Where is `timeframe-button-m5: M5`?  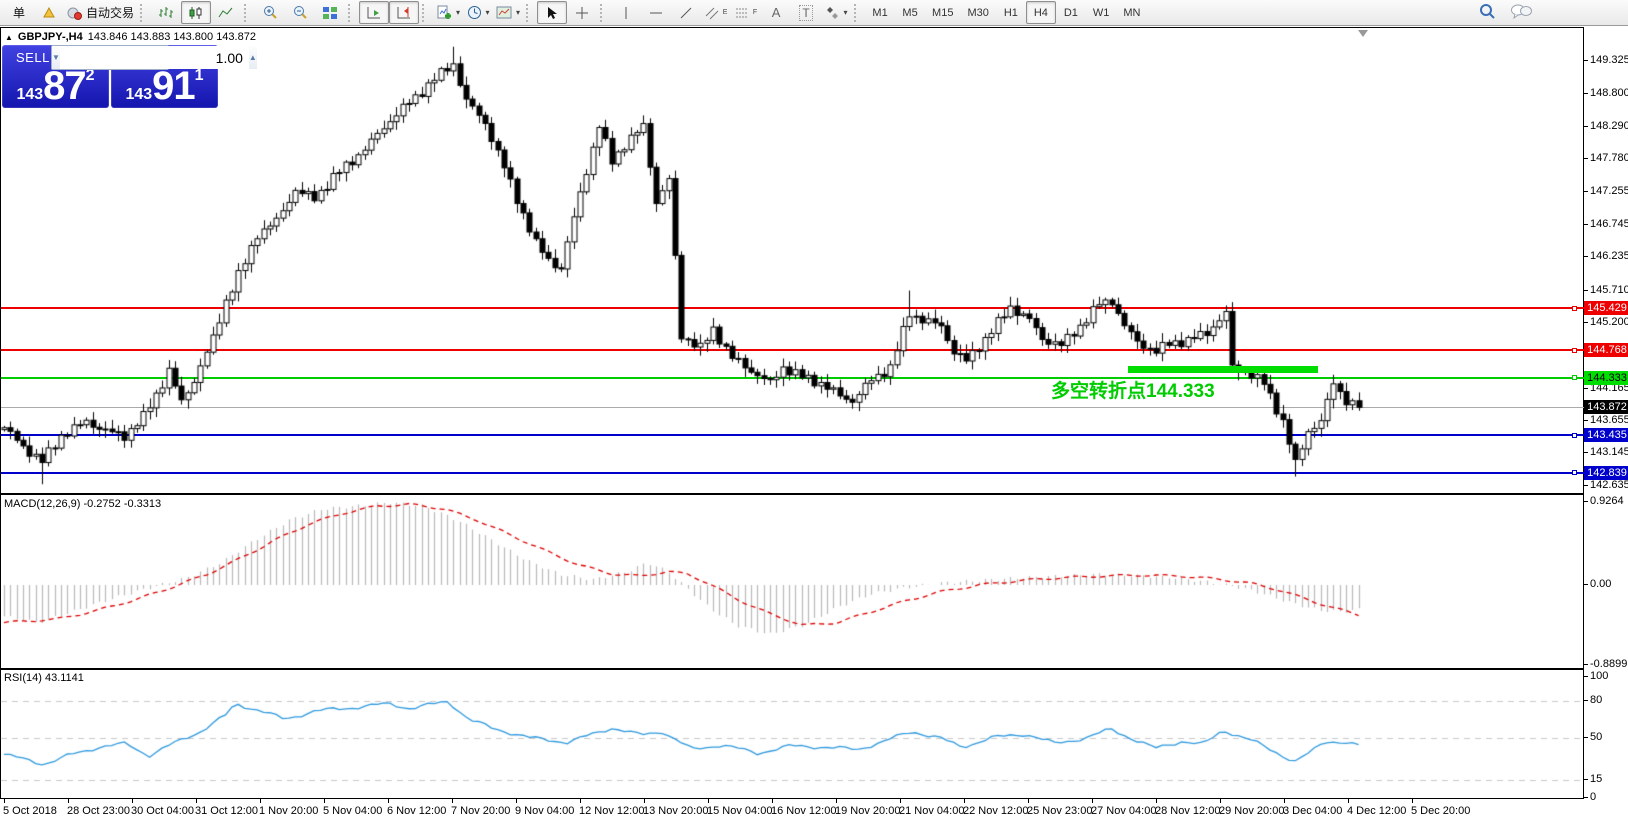
timeframe-button-m5: M5 is located at coordinates (910, 12).